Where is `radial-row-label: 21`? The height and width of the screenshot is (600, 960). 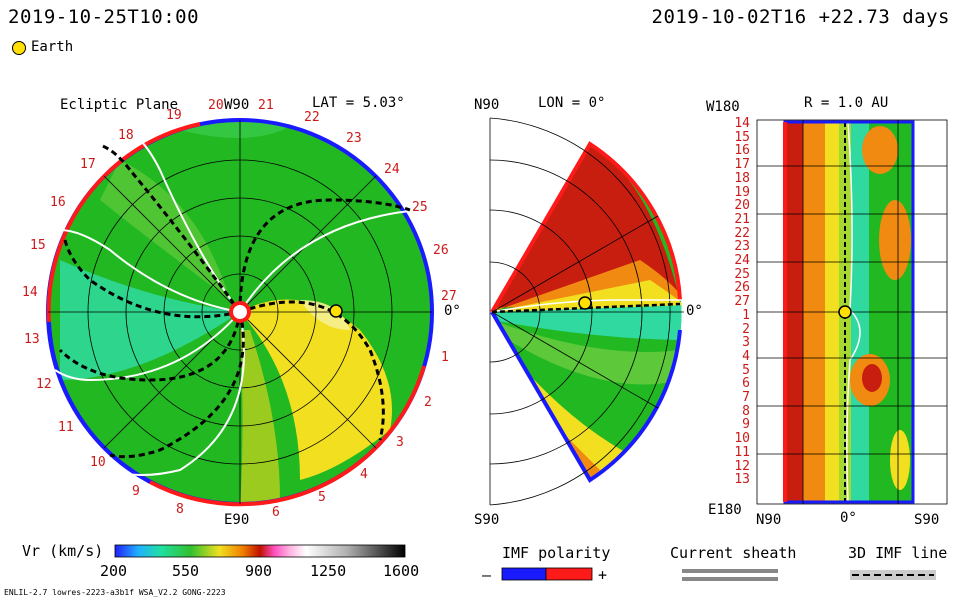
radial-row-label: 21 is located at coordinates (742, 219).